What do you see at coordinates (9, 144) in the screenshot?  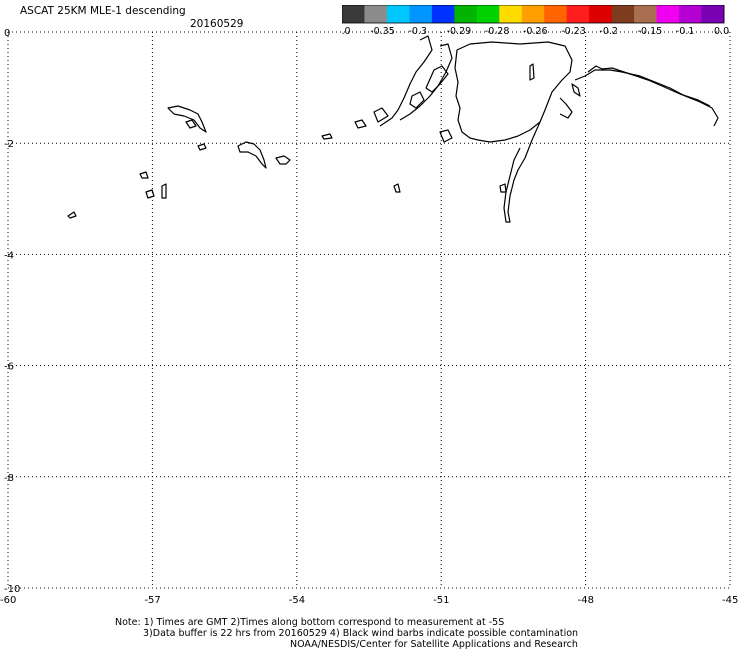 I see `y-tick-label: -2` at bounding box center [9, 144].